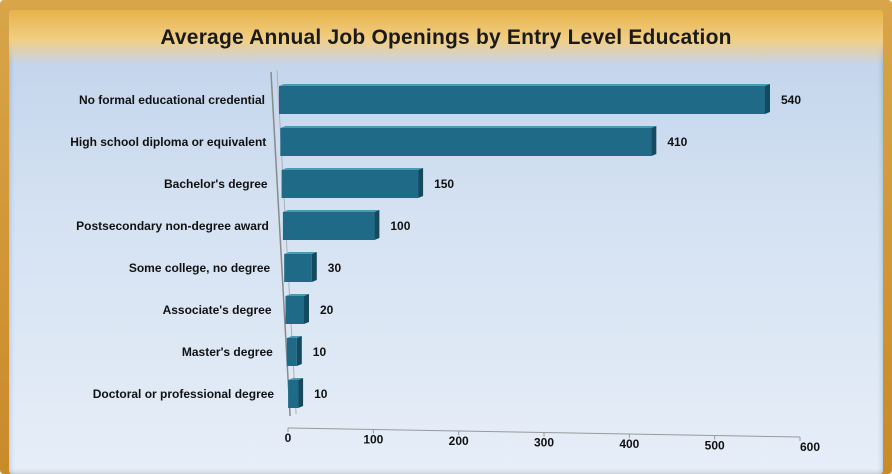 This screenshot has height=474, width=892. What do you see at coordinates (373, 440) in the screenshot?
I see `x-tick-label: 100` at bounding box center [373, 440].